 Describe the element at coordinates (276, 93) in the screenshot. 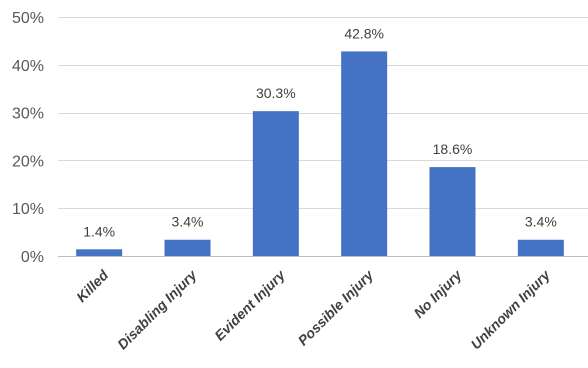

I see `data-label: 30.3%` at that location.